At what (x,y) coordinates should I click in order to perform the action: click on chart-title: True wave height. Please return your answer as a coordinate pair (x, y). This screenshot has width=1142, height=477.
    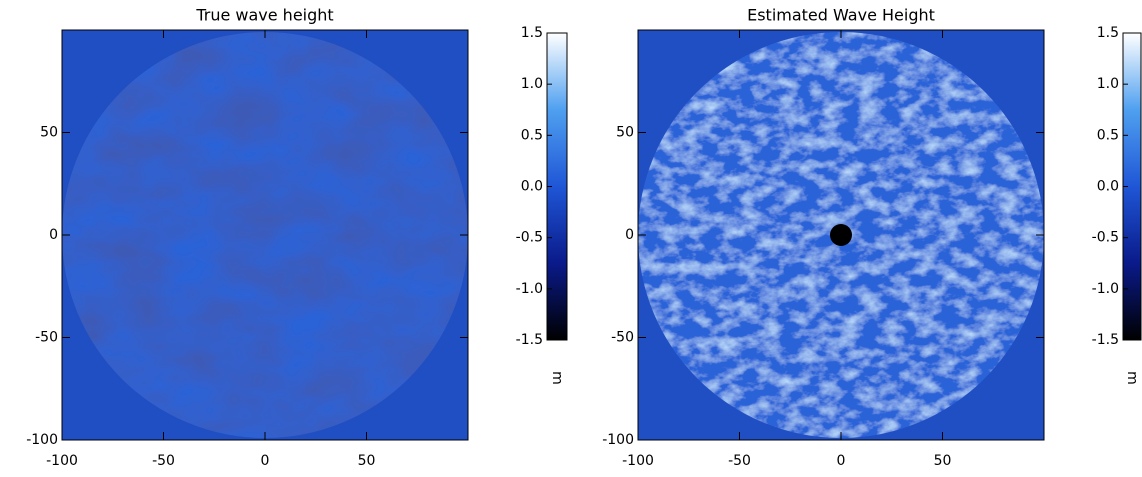
    Looking at the image, I should click on (264, 15).